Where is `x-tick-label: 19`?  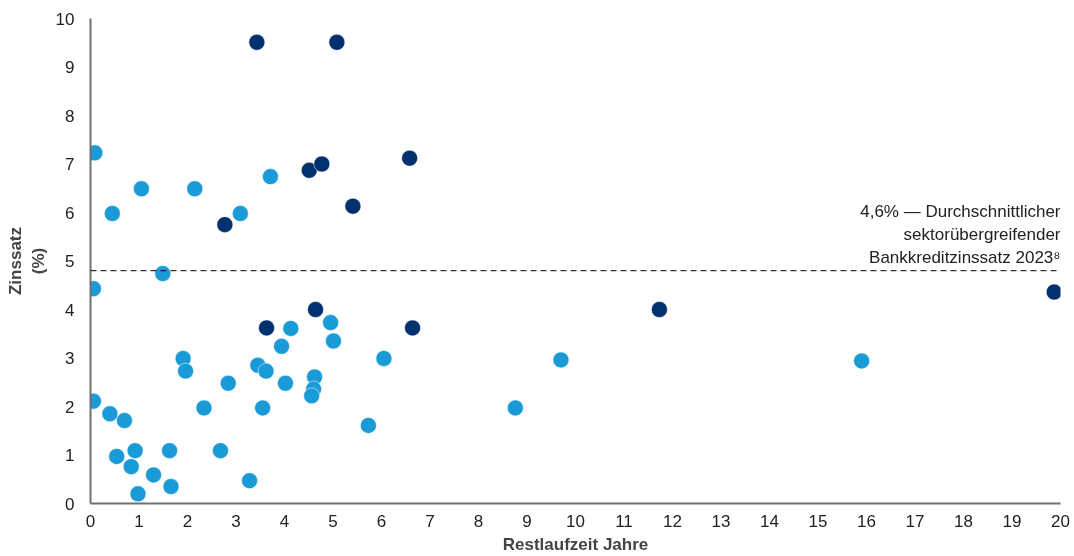 x-tick-label: 19 is located at coordinates (1012, 521).